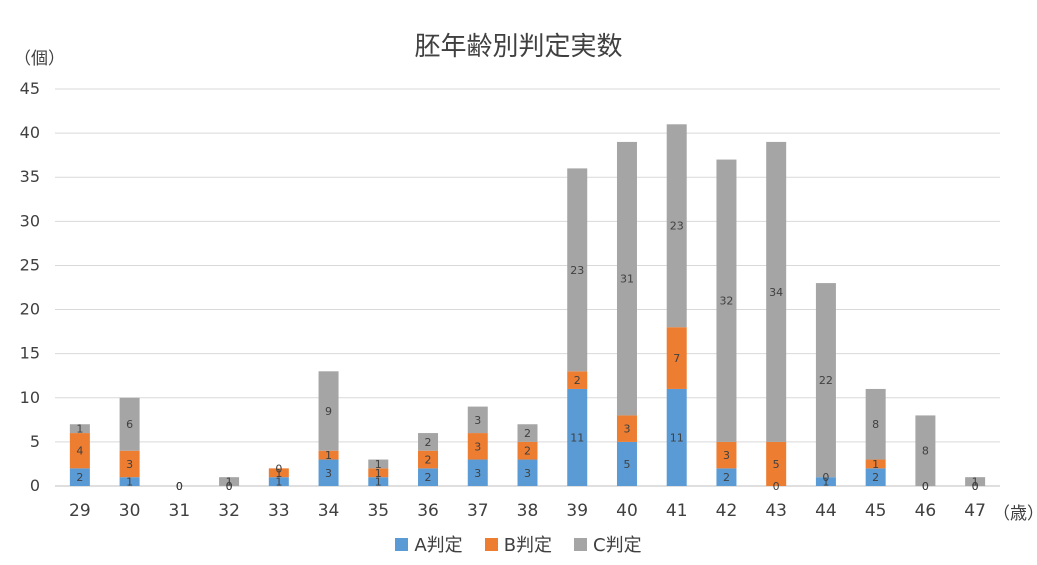  Describe the element at coordinates (80, 511) in the screenshot. I see `x-tick-label: 29` at that location.